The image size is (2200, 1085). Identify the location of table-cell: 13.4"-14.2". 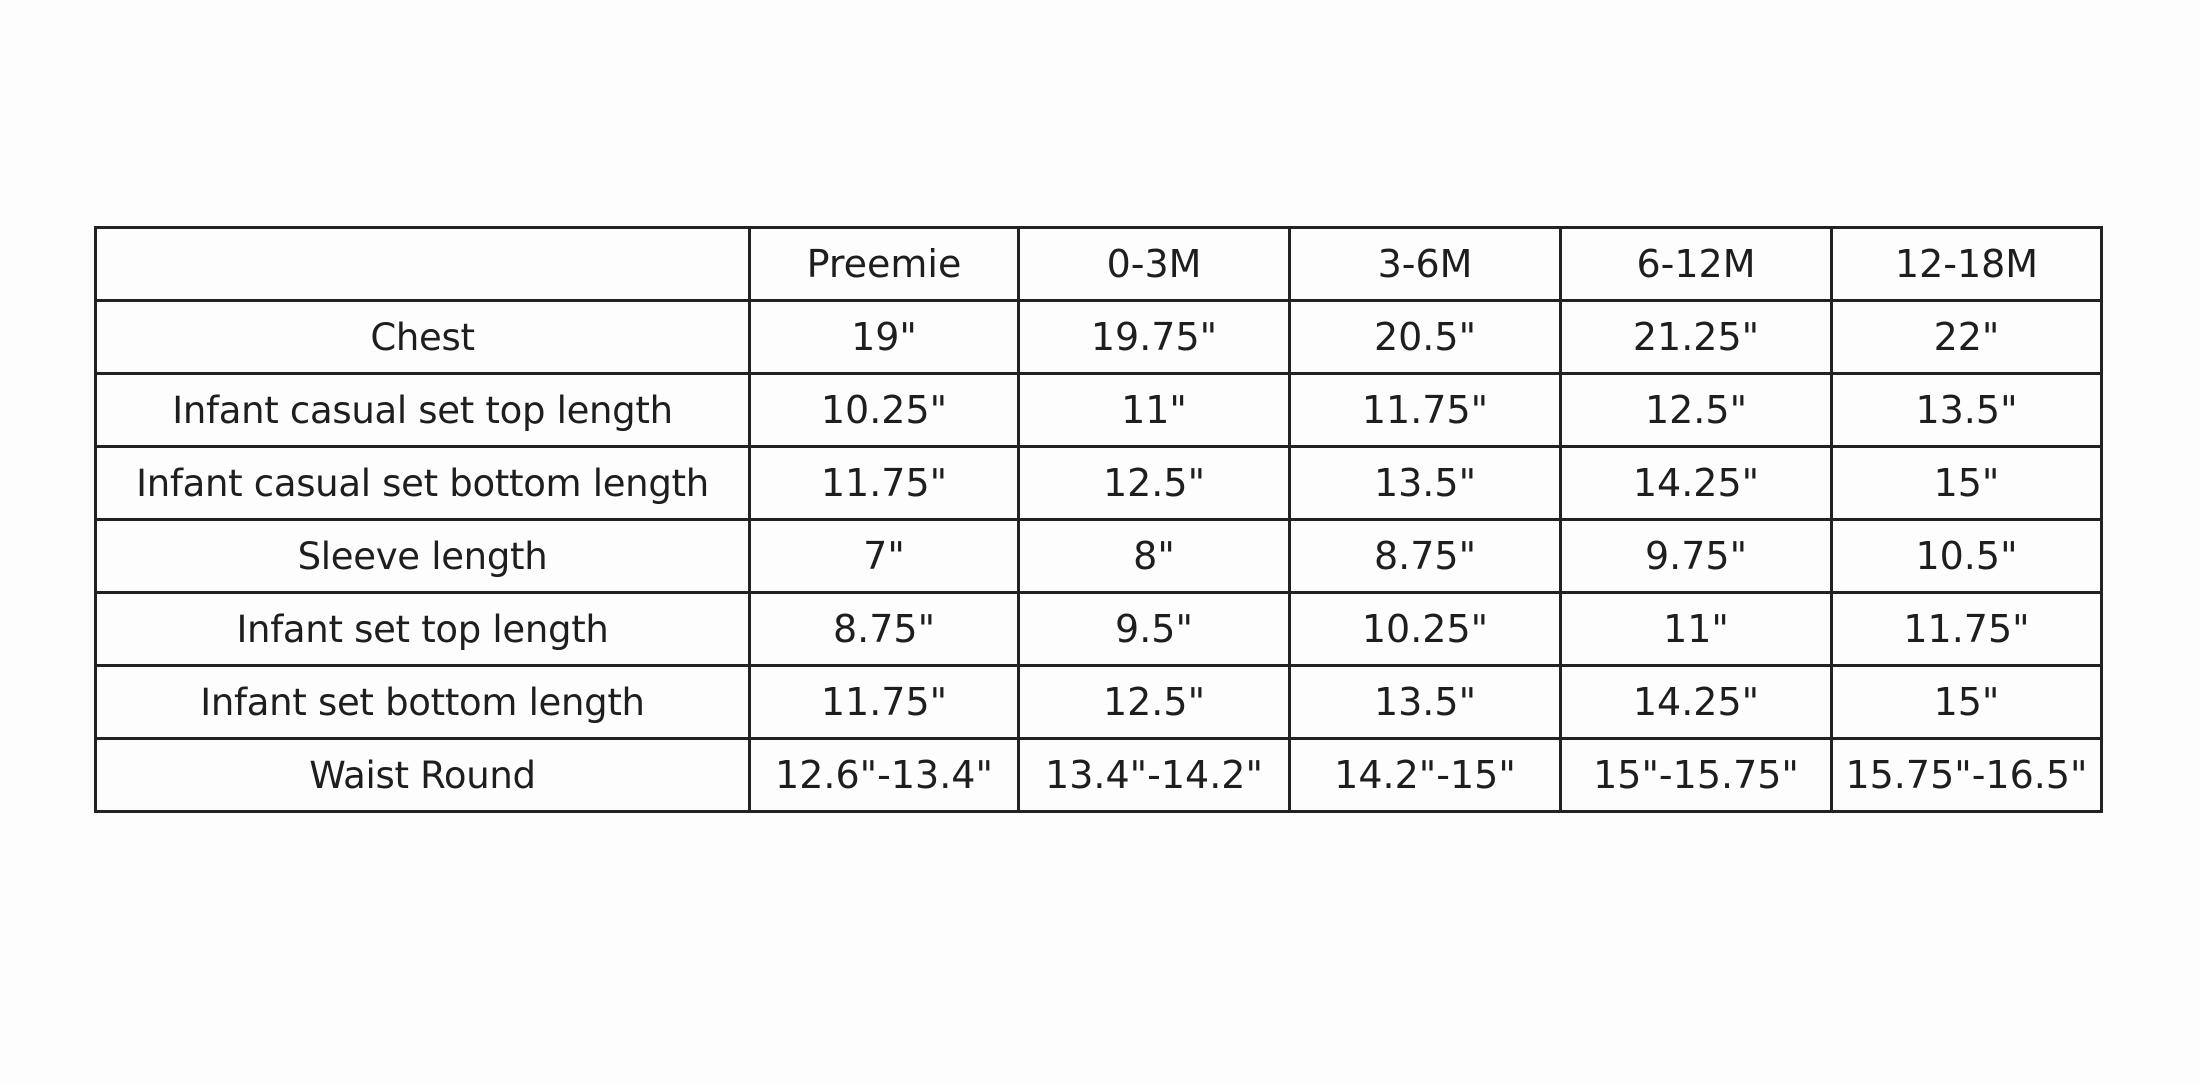
(1154, 775).